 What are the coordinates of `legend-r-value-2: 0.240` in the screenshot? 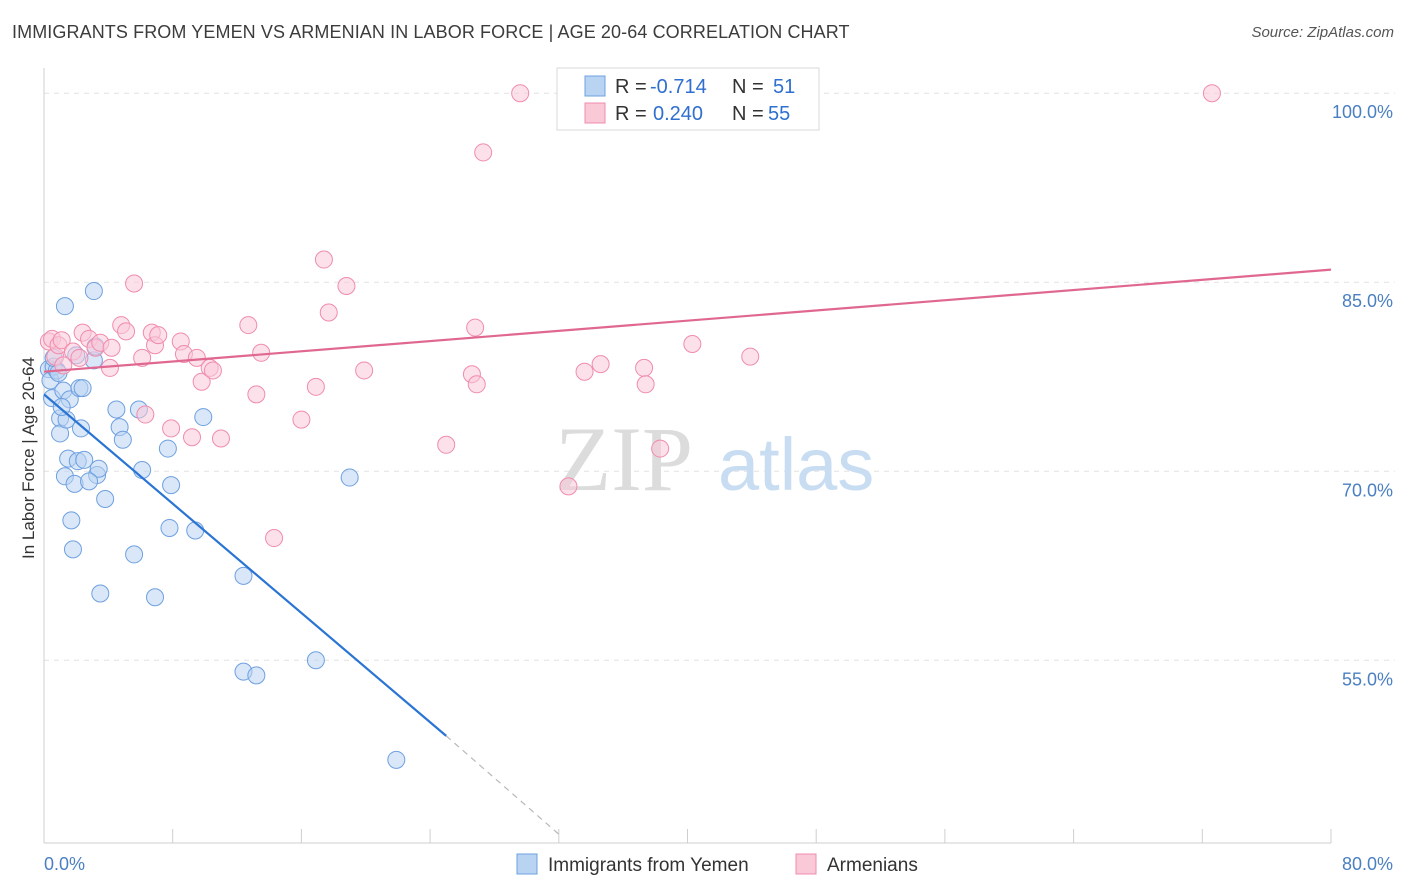 It's located at (678, 114).